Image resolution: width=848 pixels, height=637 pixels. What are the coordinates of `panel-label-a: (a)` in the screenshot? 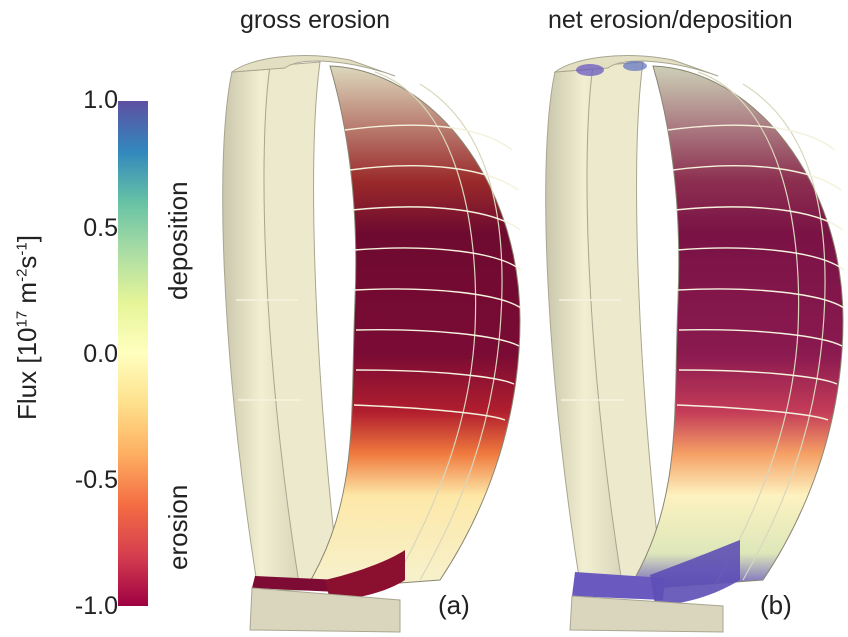 It's located at (454, 605).